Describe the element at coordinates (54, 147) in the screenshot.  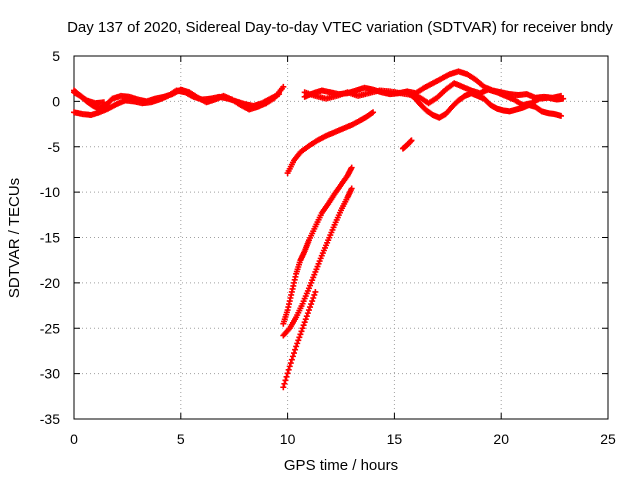
I see `y-tick-label: -5` at that location.